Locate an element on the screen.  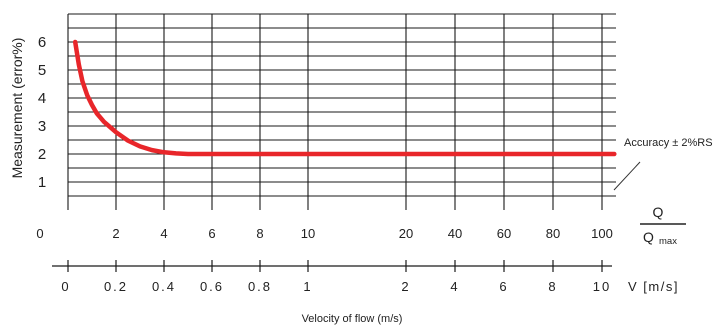
velocity-axis-label: V [m/s] is located at coordinates (653, 286).